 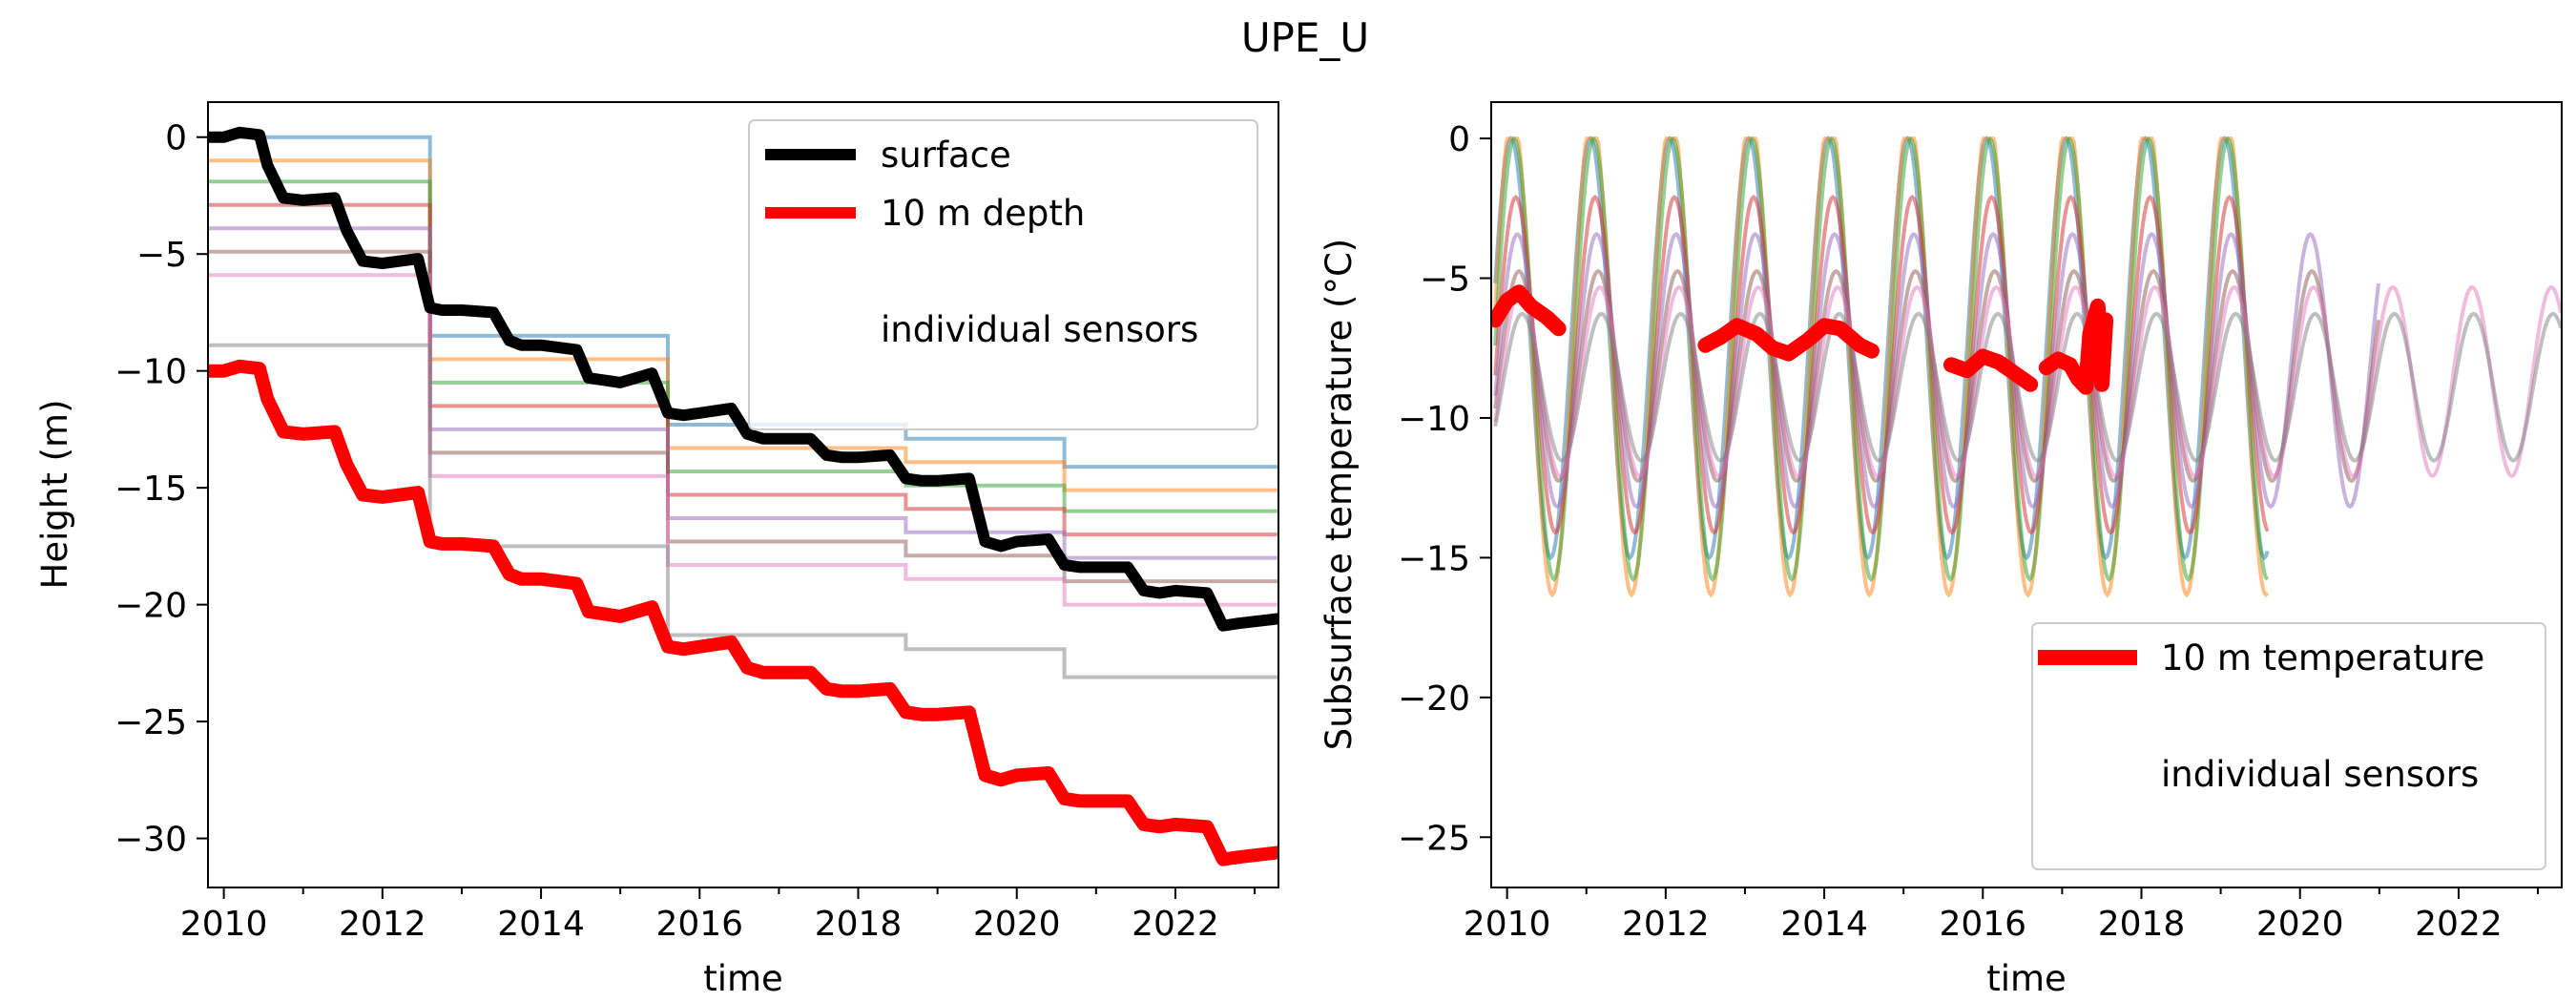 I want to click on height-x-tick-label: 2014, so click(x=541, y=924).